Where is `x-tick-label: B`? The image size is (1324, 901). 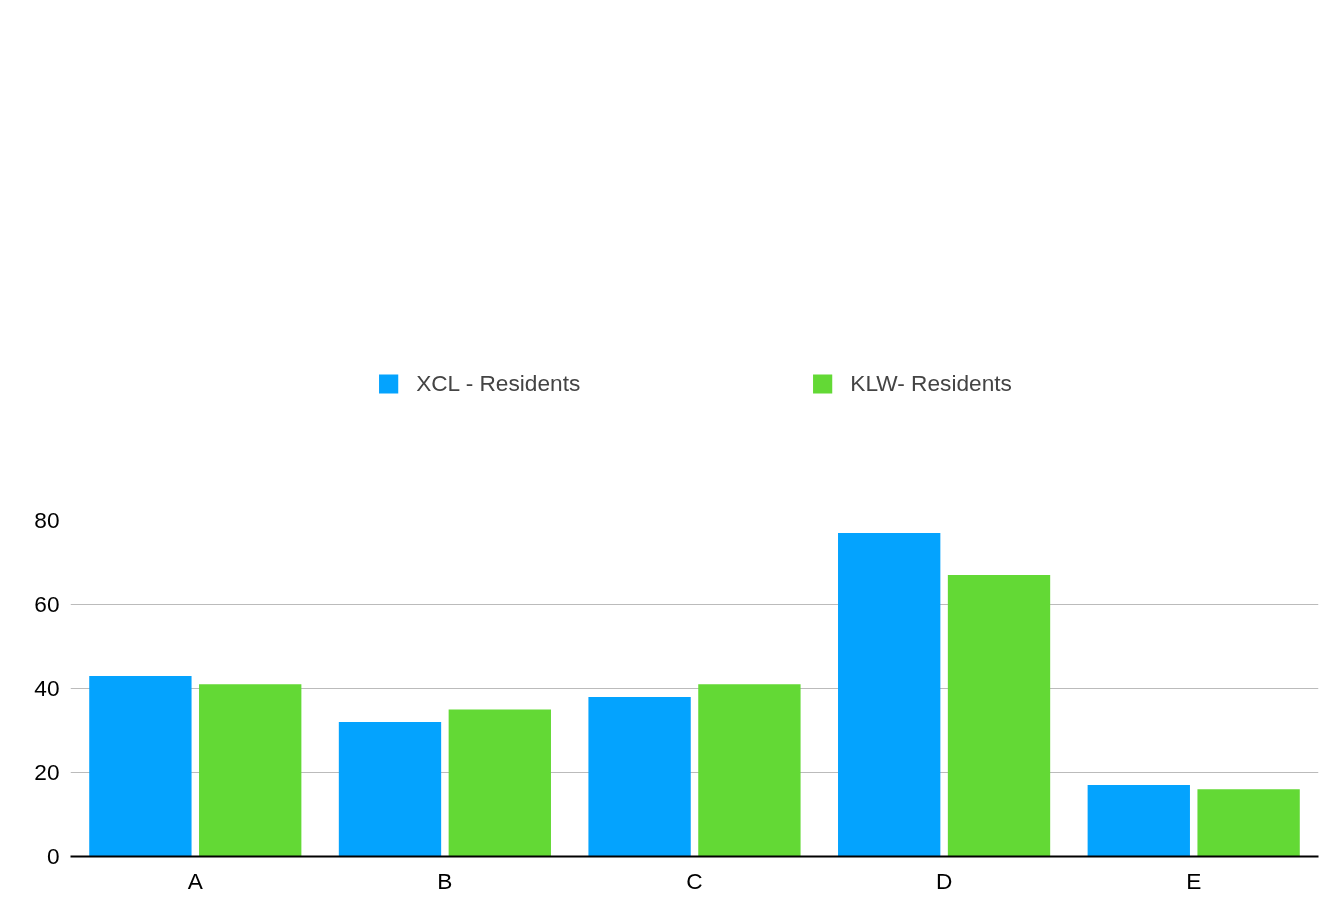 x-tick-label: B is located at coordinates (445, 880).